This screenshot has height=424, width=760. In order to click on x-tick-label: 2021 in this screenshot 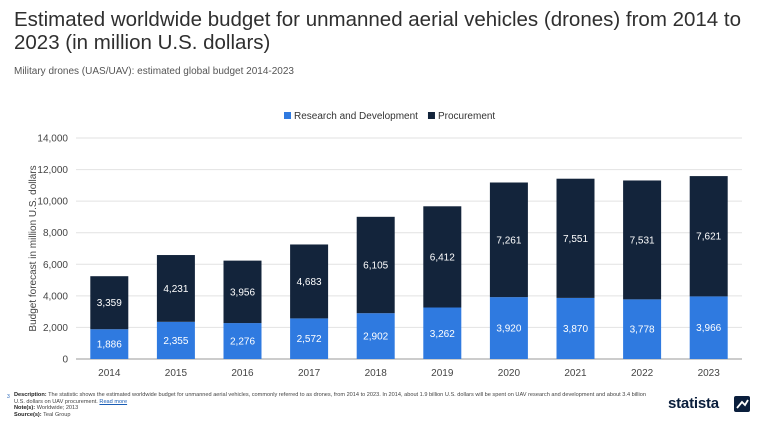, I will do `click(575, 373)`.